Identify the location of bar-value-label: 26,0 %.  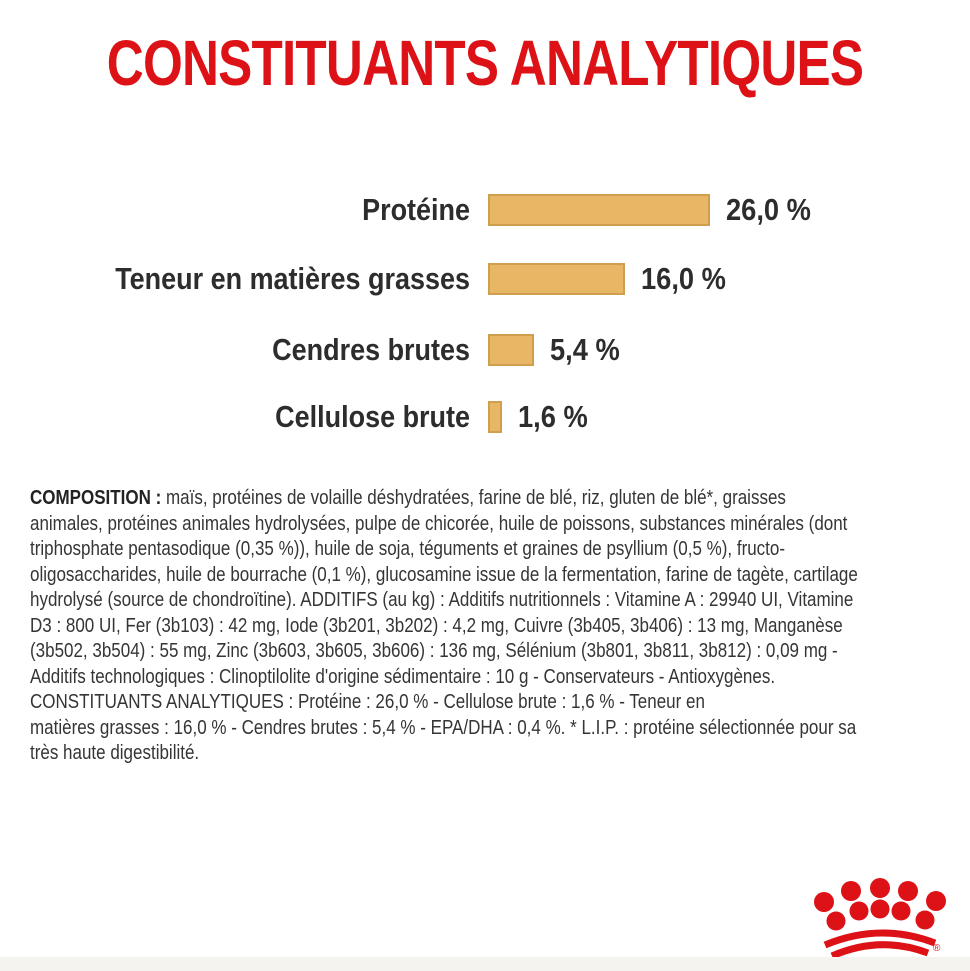
(768, 209).